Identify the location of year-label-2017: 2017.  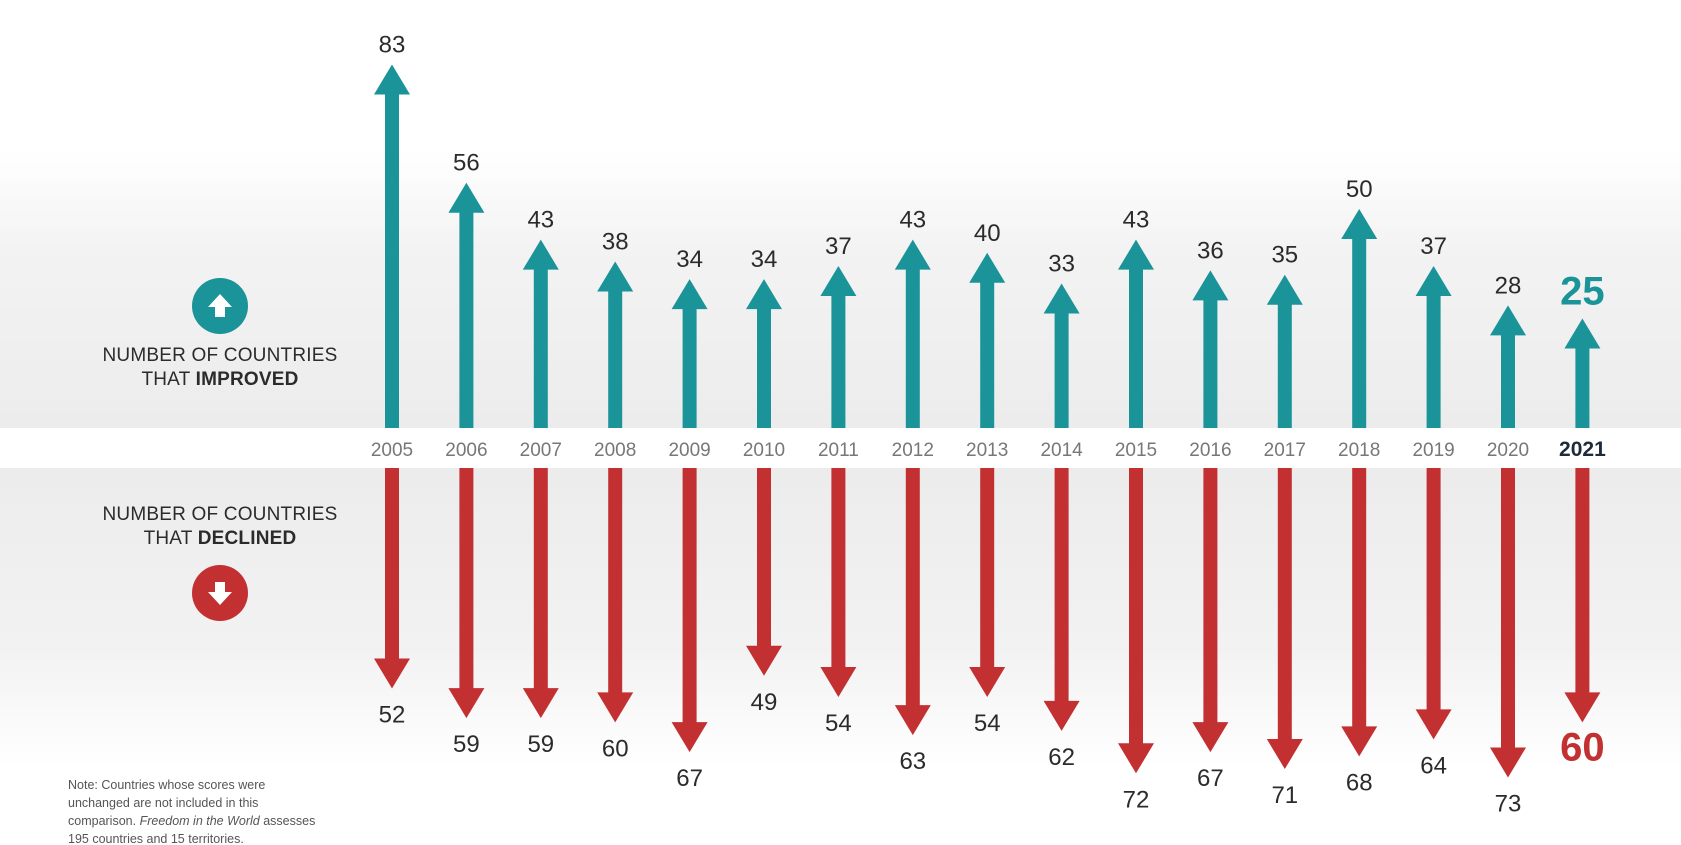
(1285, 450).